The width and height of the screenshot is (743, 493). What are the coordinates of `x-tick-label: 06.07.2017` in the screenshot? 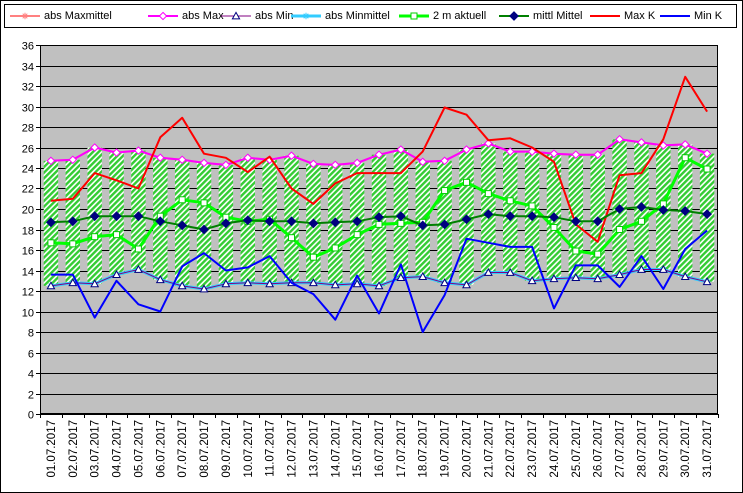 It's located at (161, 449).